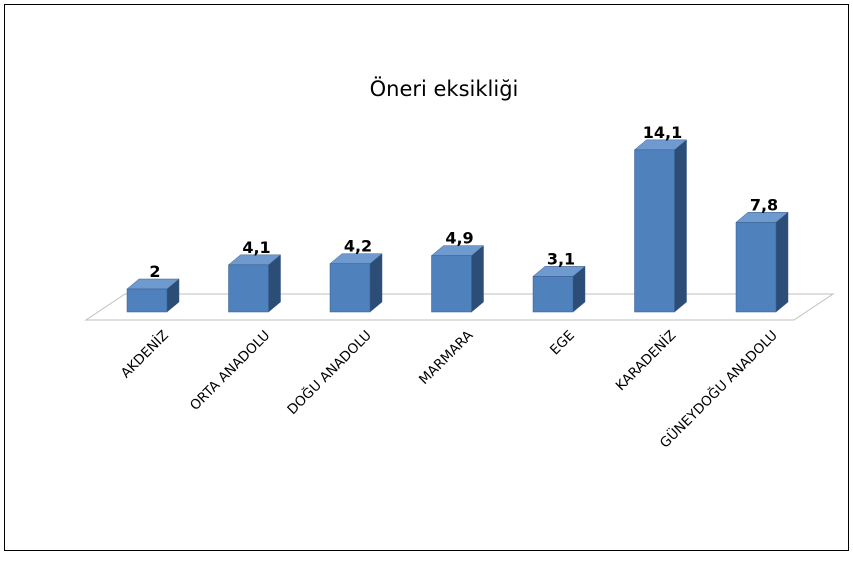 The image size is (853, 561). What do you see at coordinates (459, 238) in the screenshot?
I see `data-label: 4,9` at bounding box center [459, 238].